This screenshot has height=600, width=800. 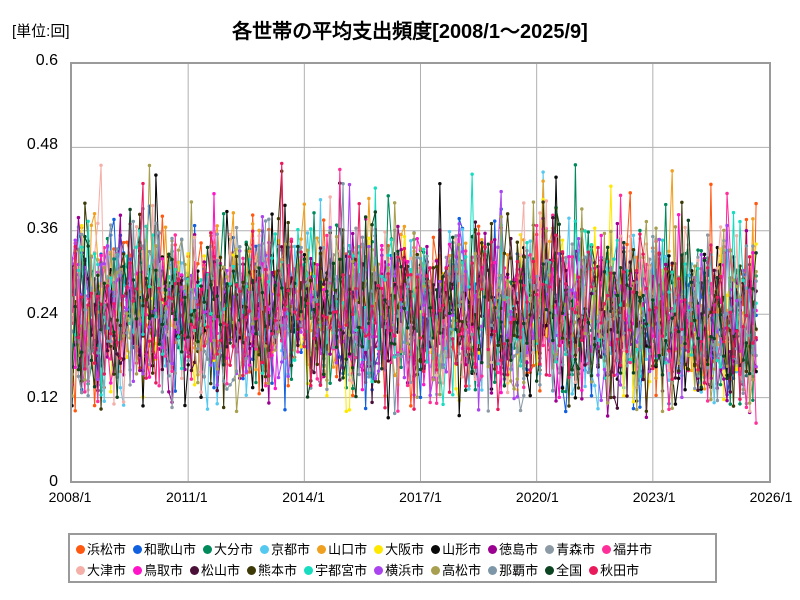 I want to click on chart-title: 各世帯の平均支出頻度[2008/1～2025/9], so click(x=410, y=32).